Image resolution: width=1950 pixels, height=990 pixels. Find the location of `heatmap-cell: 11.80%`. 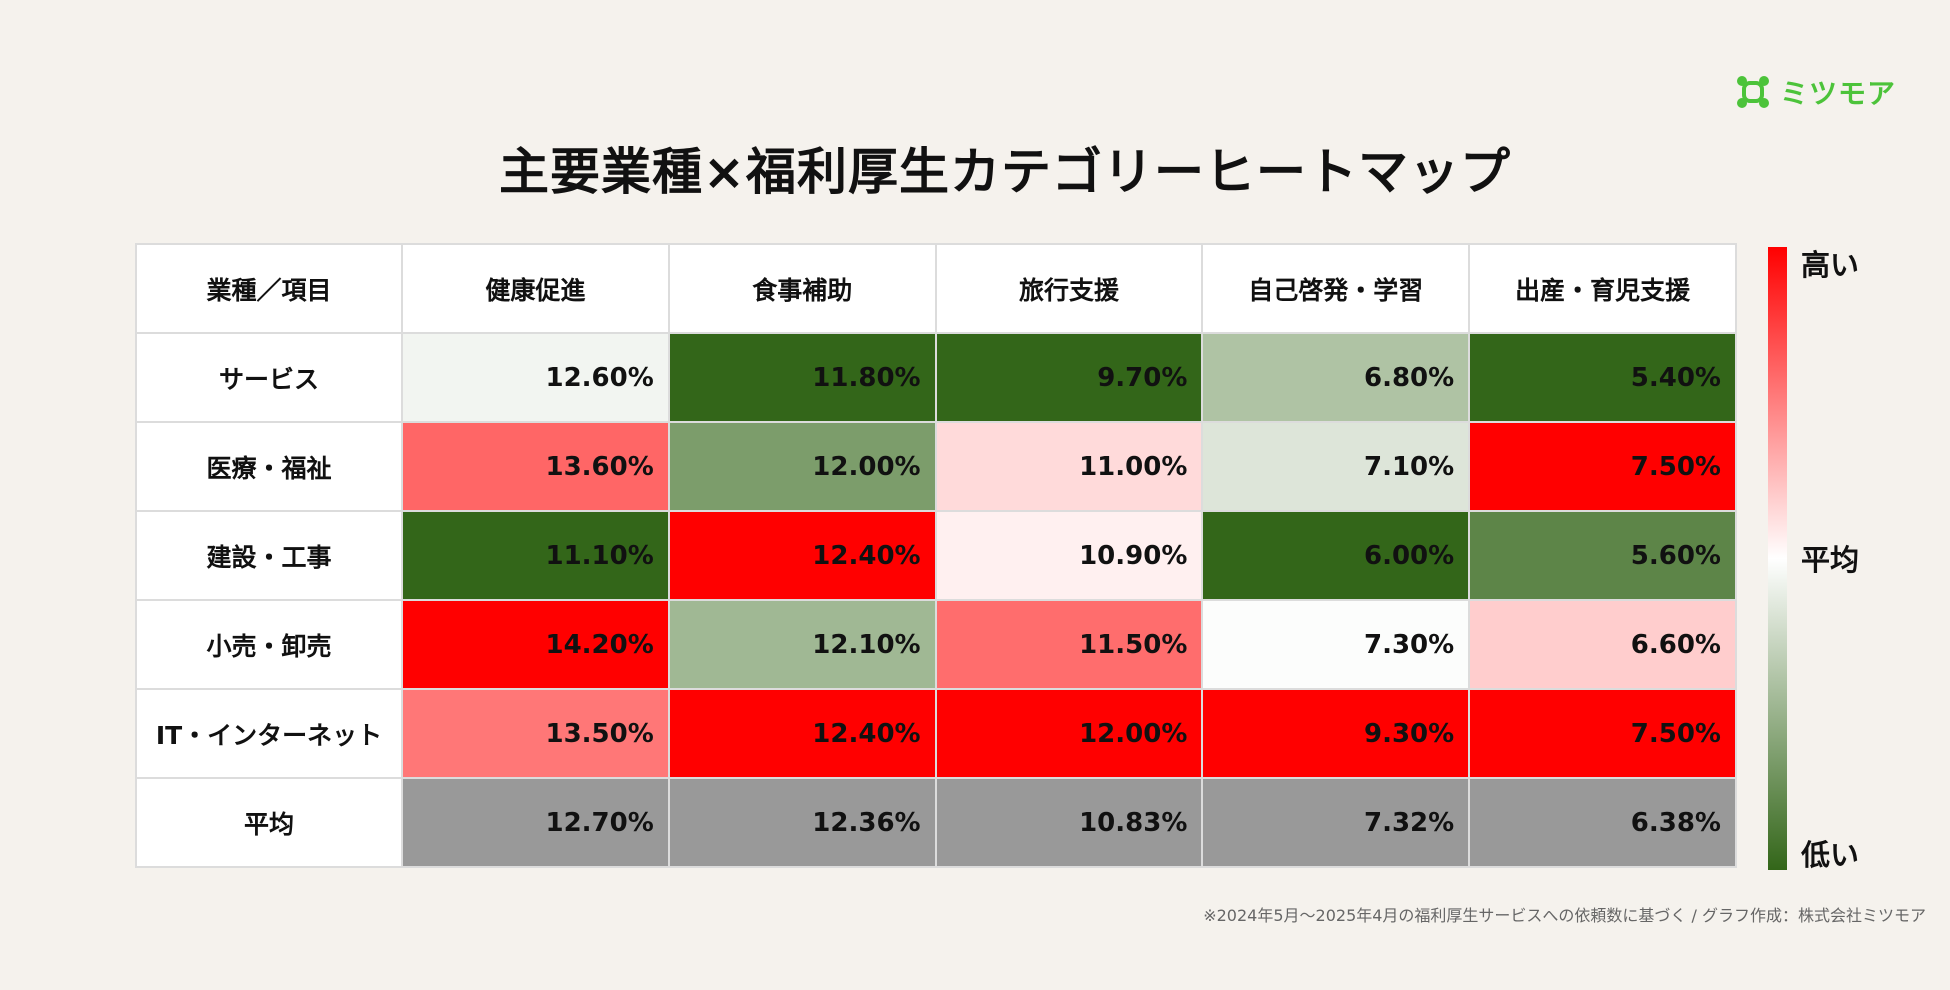

heatmap-cell: 11.80% is located at coordinates (802, 377).